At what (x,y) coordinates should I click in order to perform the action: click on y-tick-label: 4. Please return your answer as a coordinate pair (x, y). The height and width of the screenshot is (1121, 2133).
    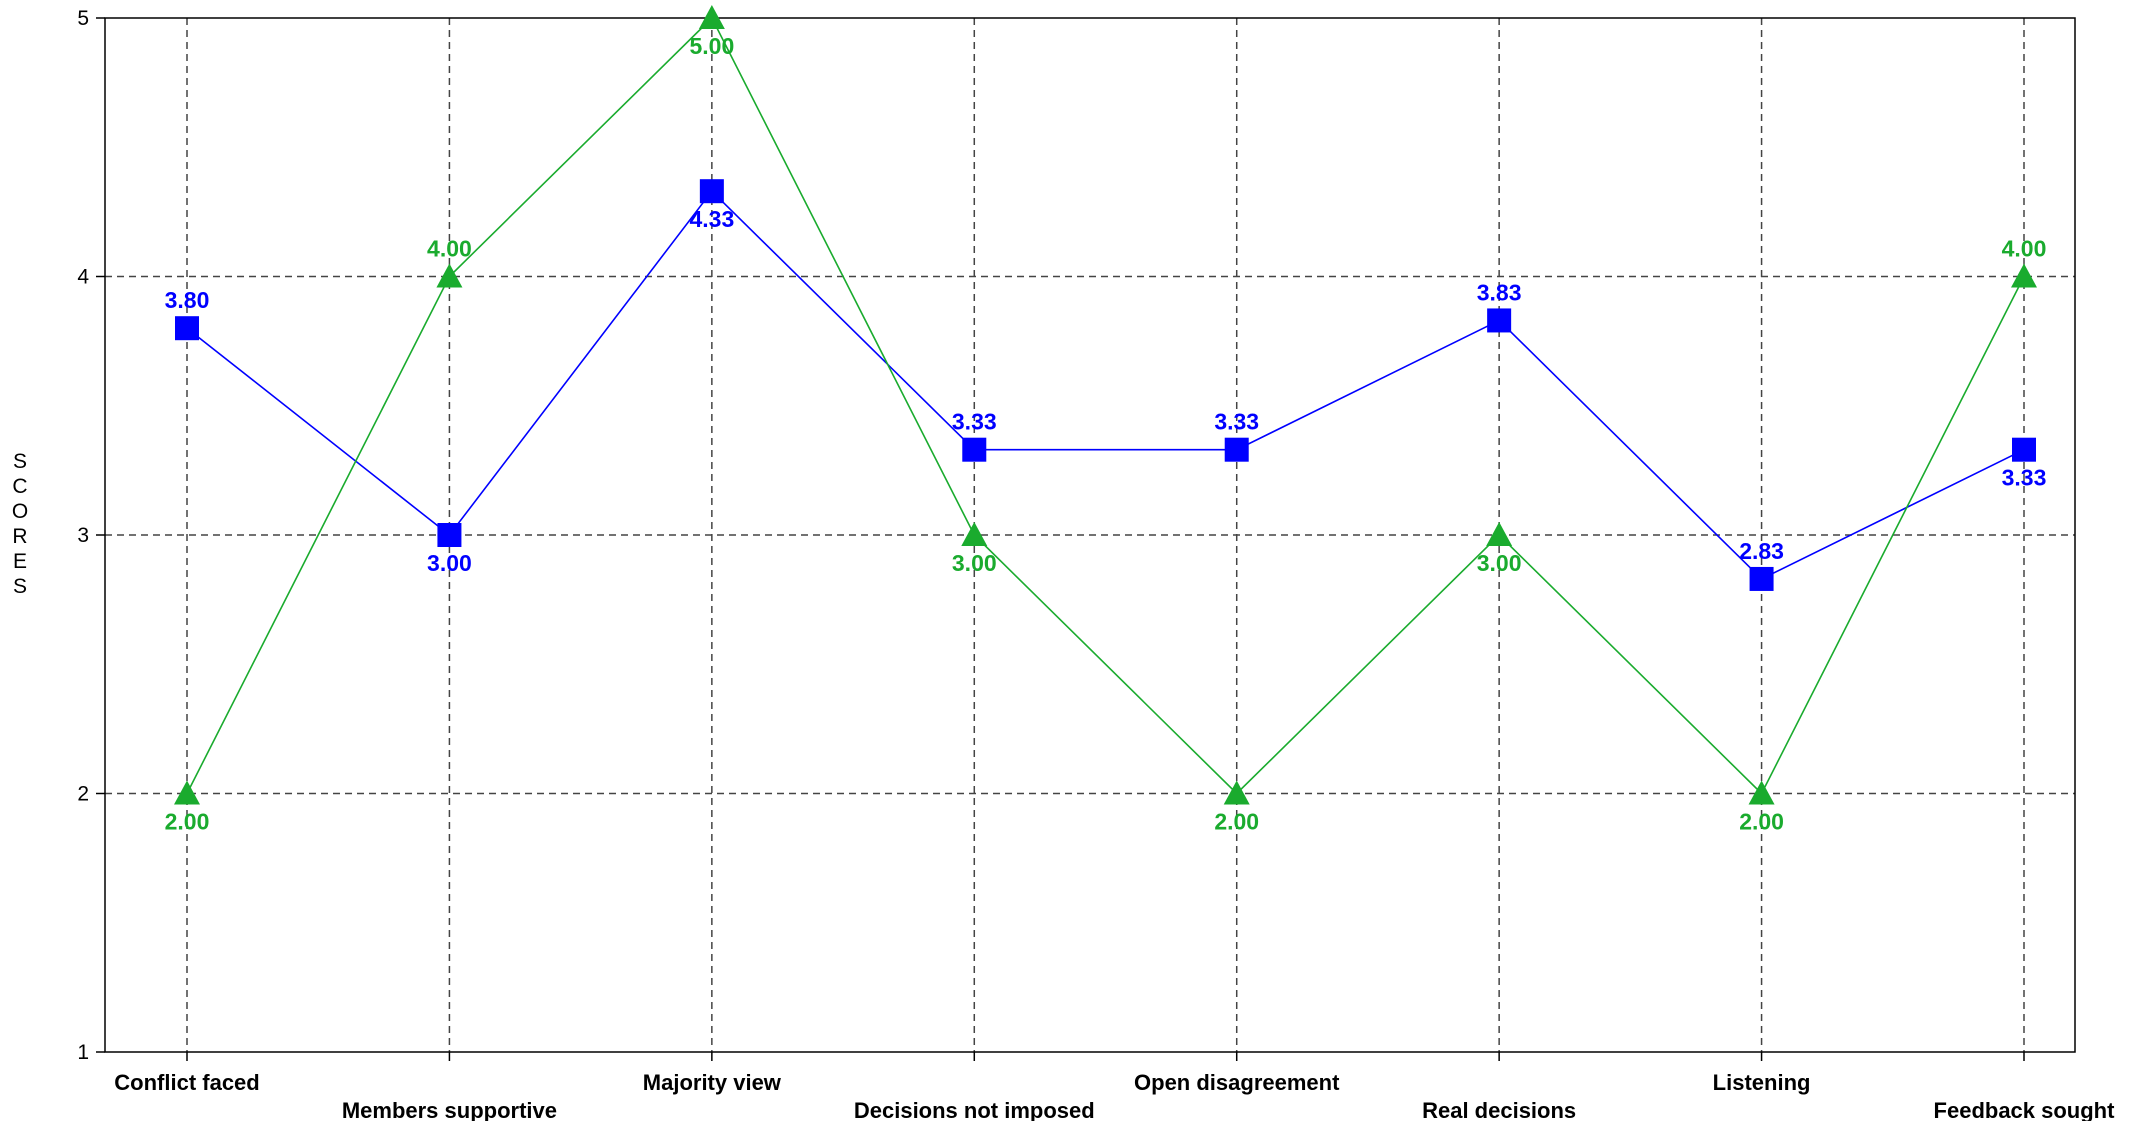
    Looking at the image, I should click on (83, 277).